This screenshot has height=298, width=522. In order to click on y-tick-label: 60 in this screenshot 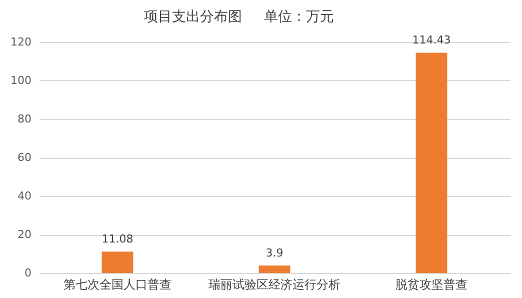, I will do `click(25, 157)`.